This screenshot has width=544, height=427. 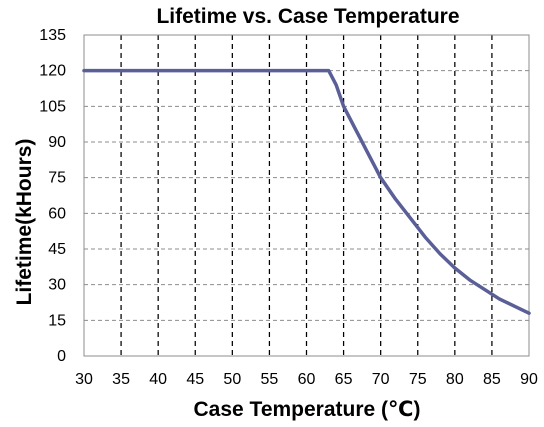 I want to click on y-tick-label: 0, so click(x=61, y=356).